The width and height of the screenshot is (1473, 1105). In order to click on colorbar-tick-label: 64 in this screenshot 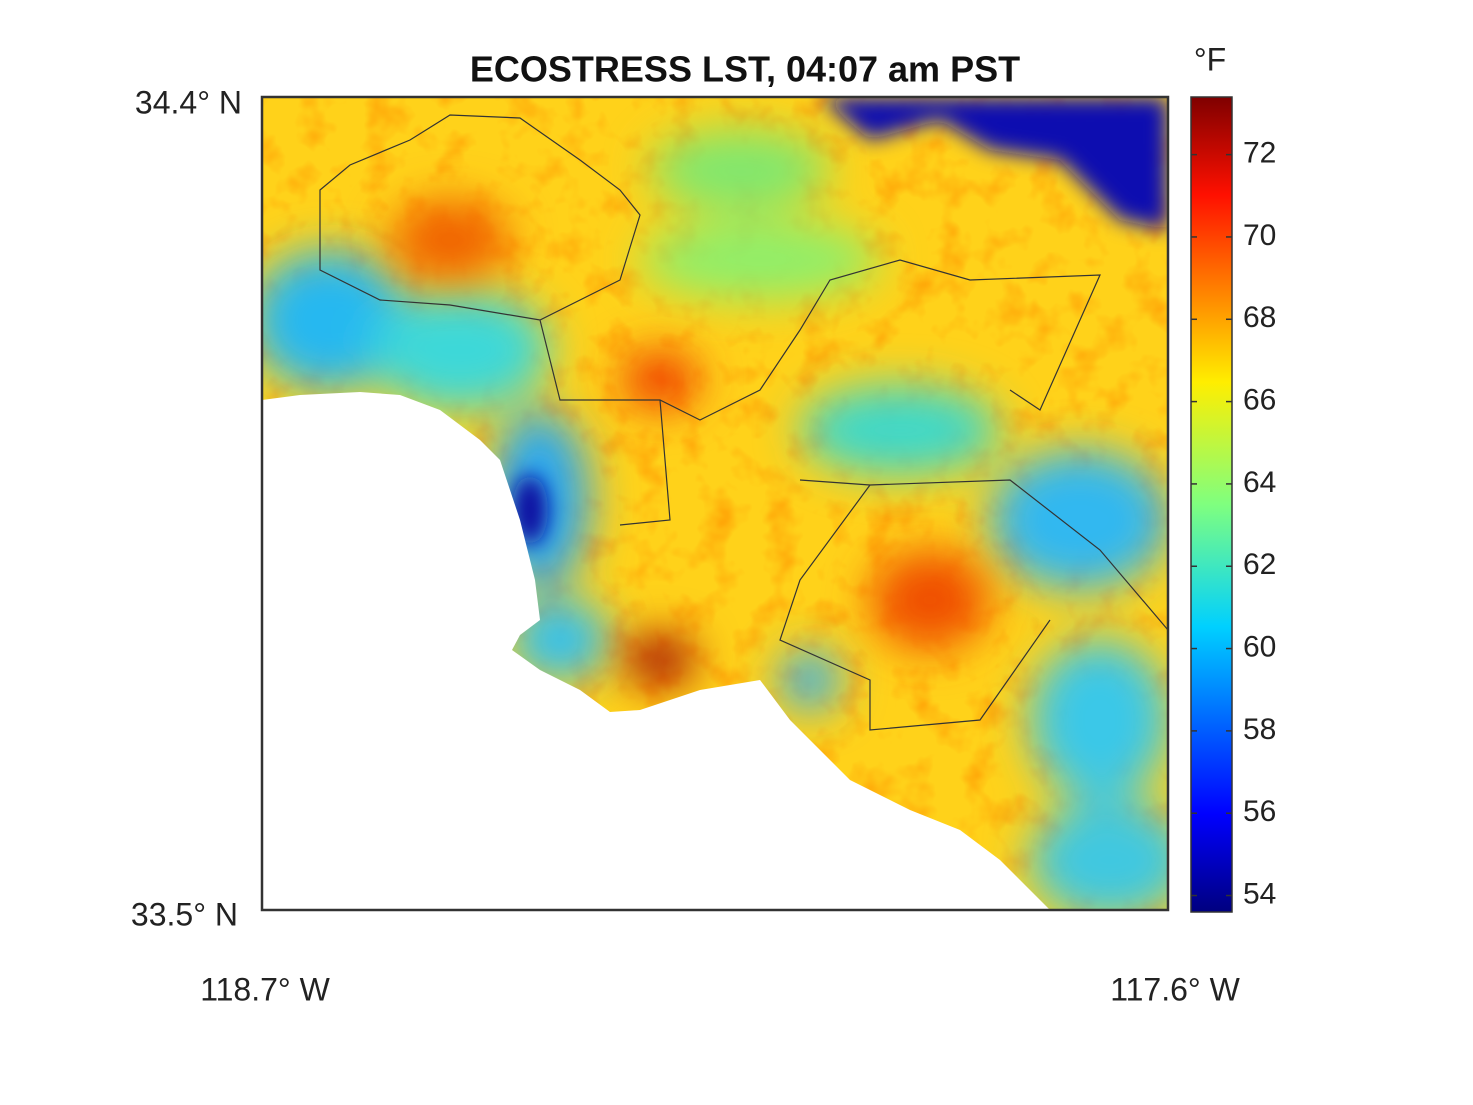, I will do `click(1259, 482)`.